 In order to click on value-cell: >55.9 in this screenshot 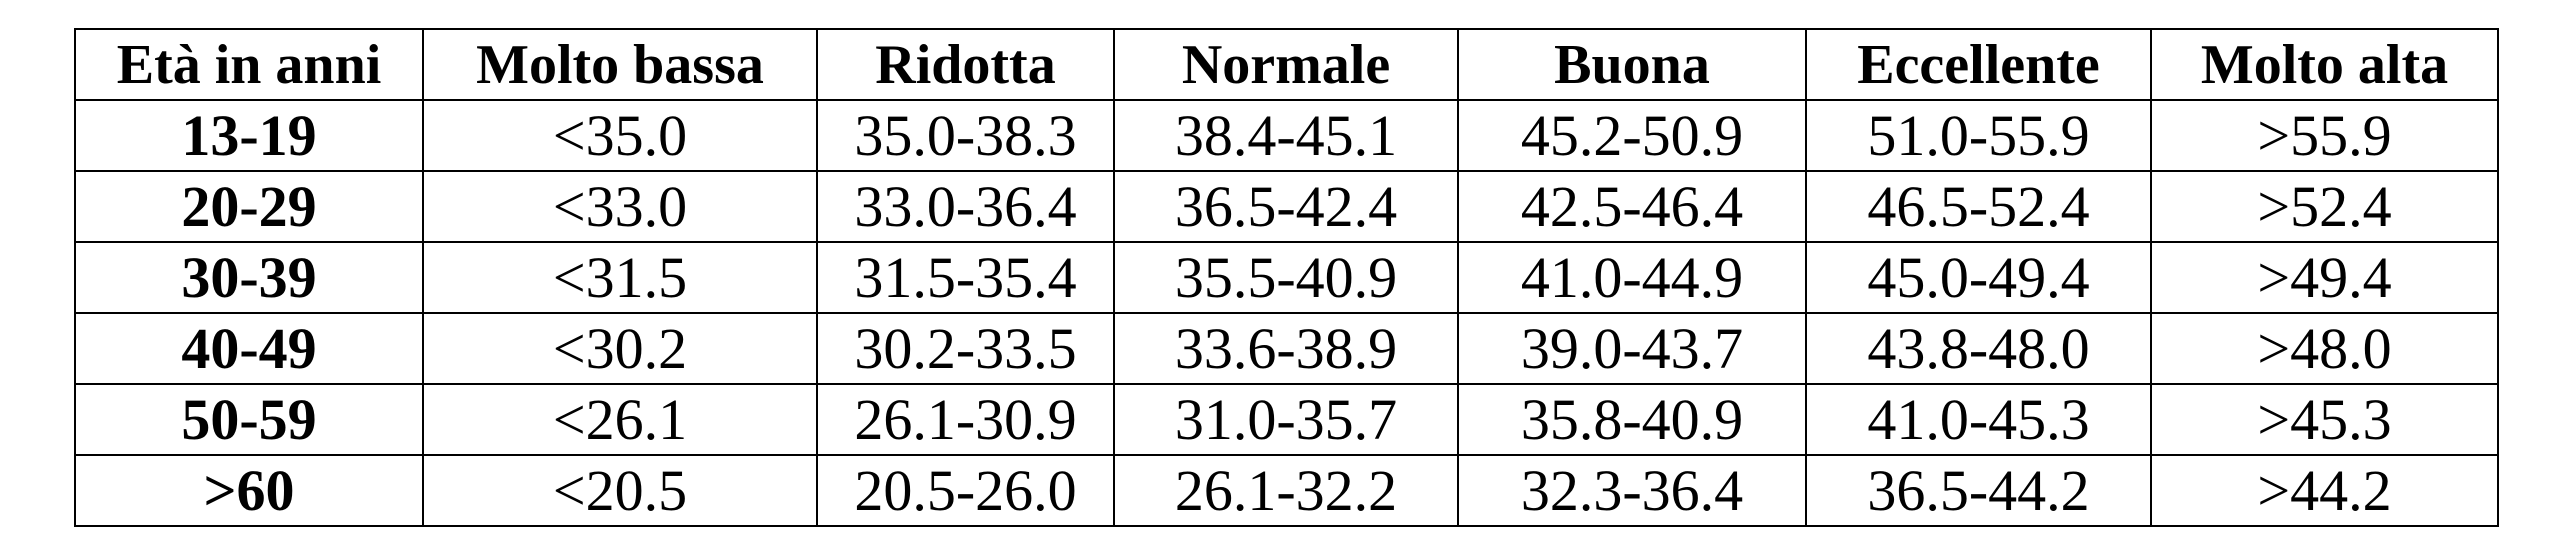, I will do `click(2324, 135)`.